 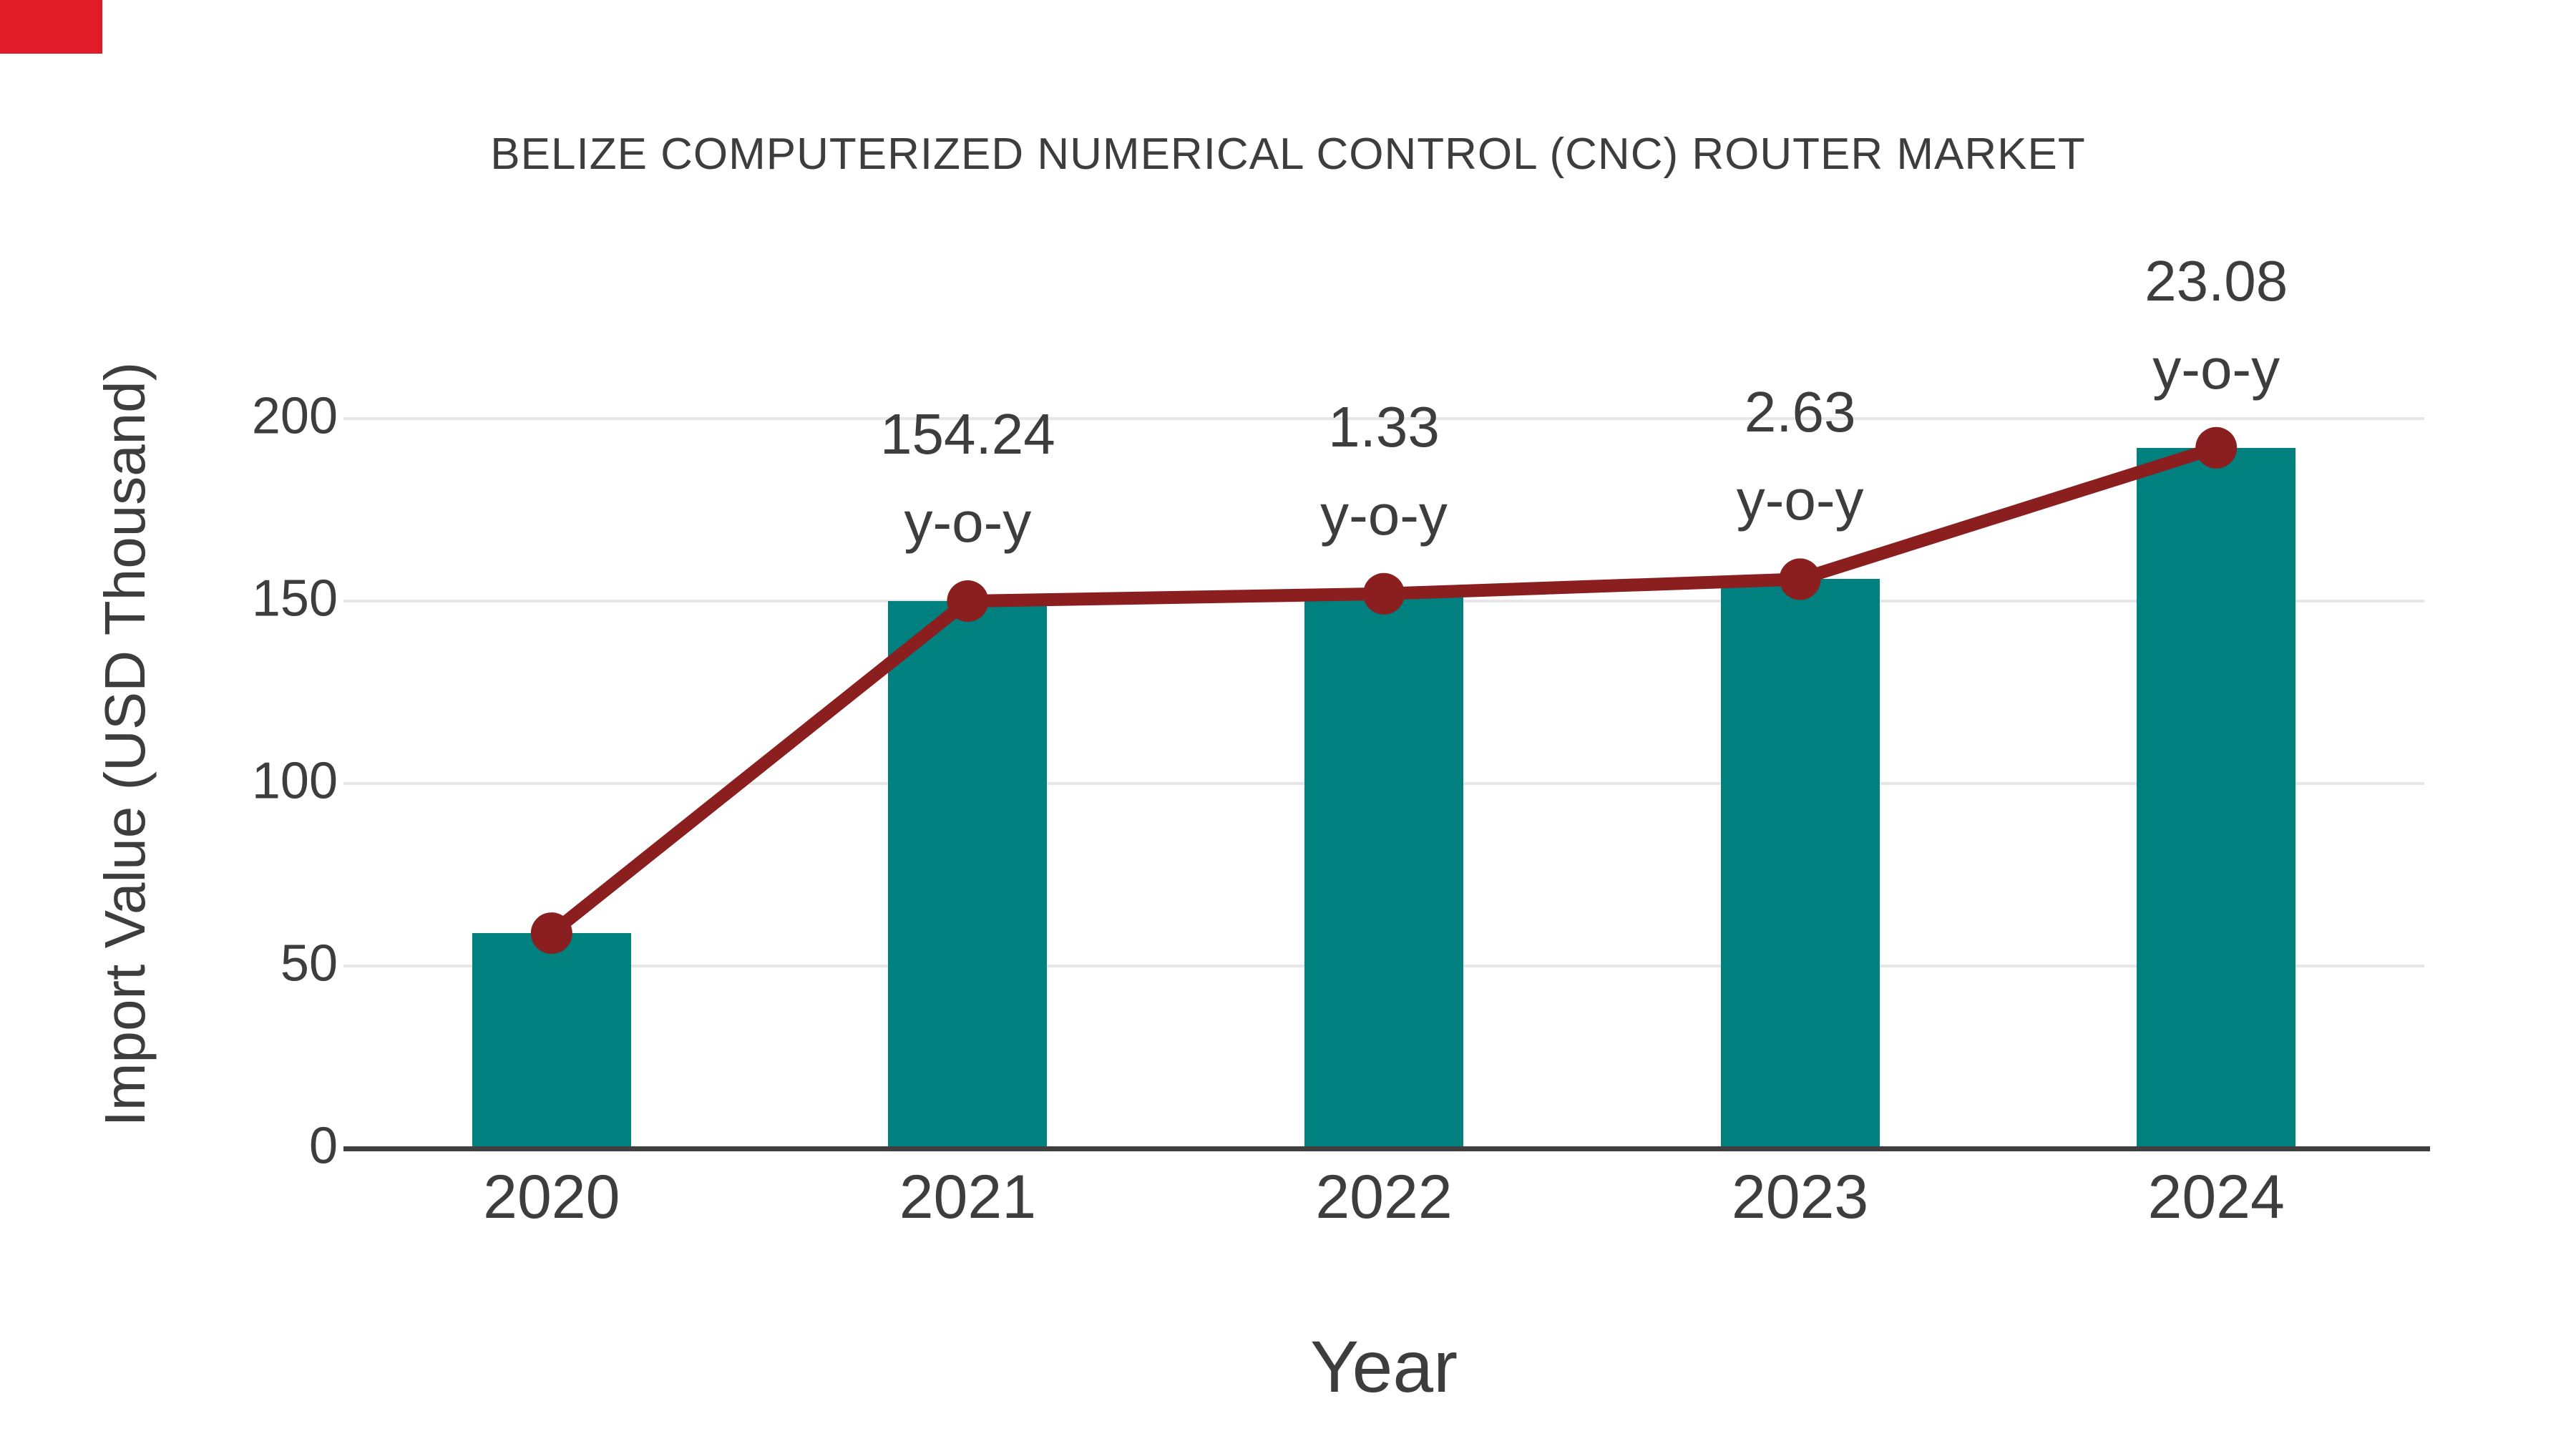 What do you see at coordinates (294, 781) in the screenshot?
I see `y-tick-label-100: 100` at bounding box center [294, 781].